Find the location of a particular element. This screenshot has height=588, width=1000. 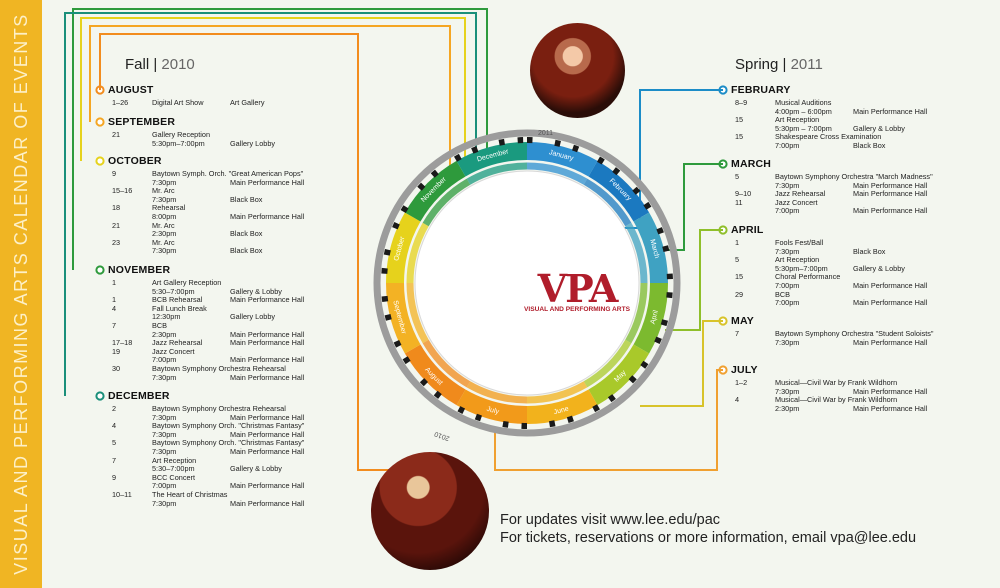

spring-label: Spring is located at coordinates (757, 64).